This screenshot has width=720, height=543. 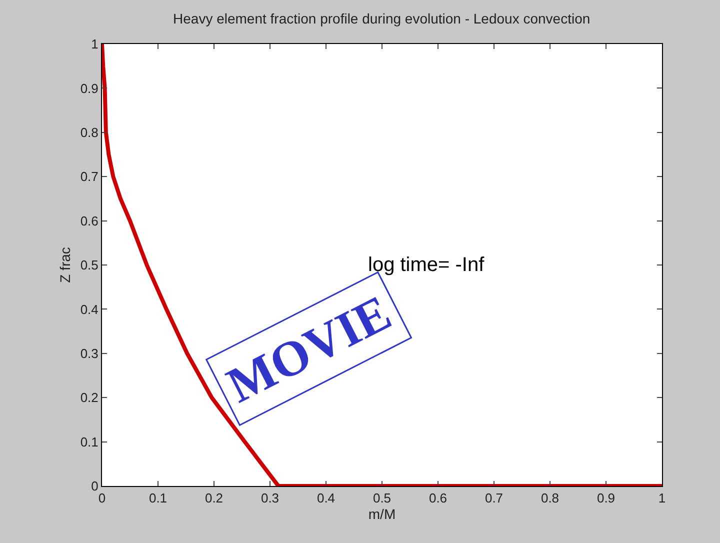 What do you see at coordinates (89, 88) in the screenshot?
I see `y-tick-label: 0.9` at bounding box center [89, 88].